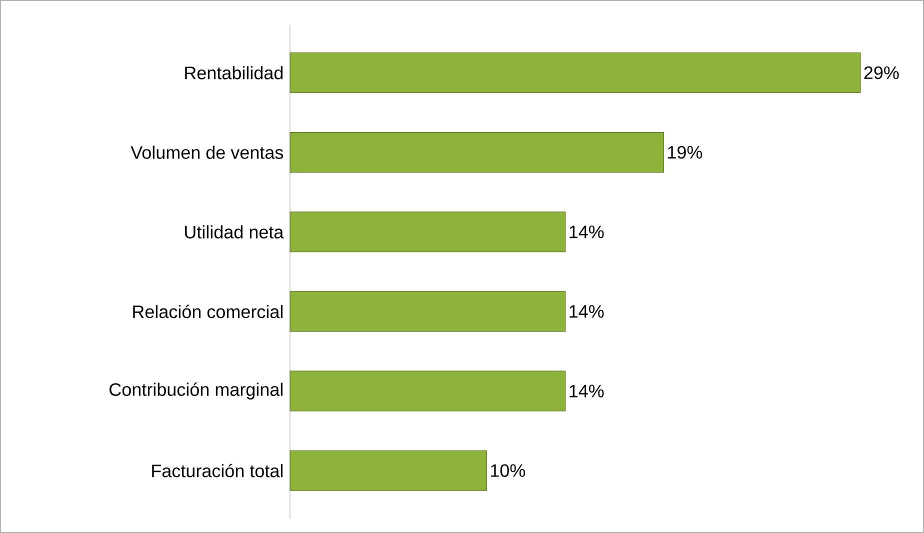 The width and height of the screenshot is (924, 533). What do you see at coordinates (881, 73) in the screenshot?
I see `data-label: 29%` at bounding box center [881, 73].